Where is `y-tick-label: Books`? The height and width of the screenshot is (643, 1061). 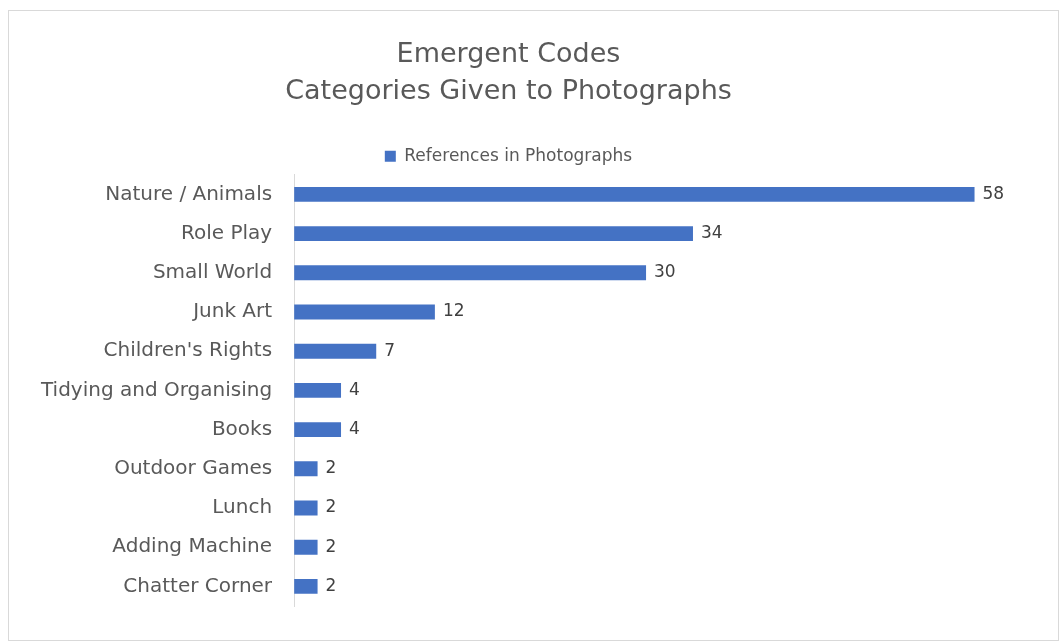
y-tick-label: Books is located at coordinates (242, 427).